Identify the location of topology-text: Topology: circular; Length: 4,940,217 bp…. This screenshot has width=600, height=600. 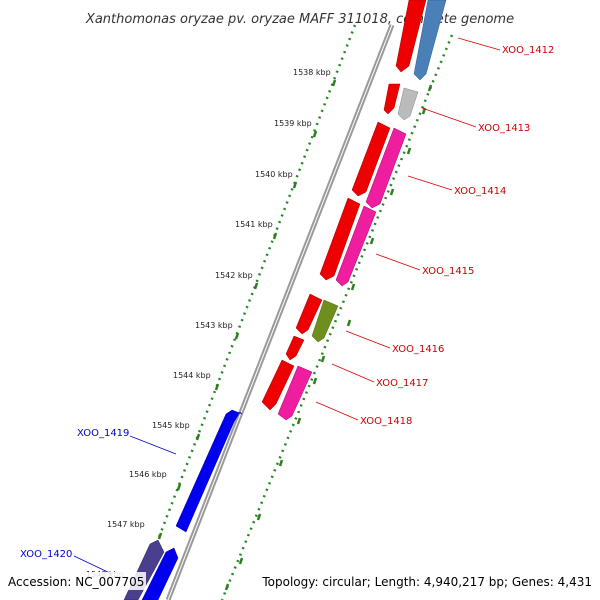
(426, 582).